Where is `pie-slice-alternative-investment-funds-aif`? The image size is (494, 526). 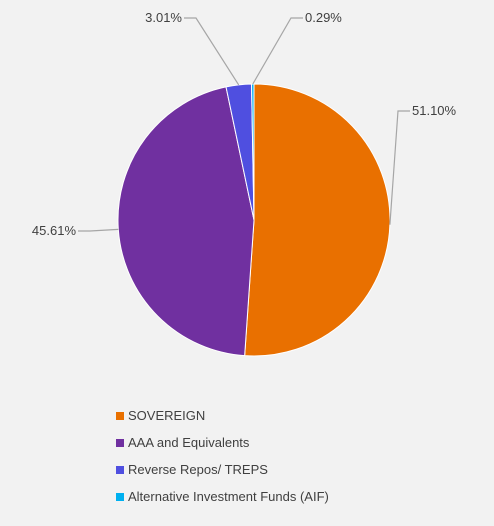
pie-slice-alternative-investment-funds-aif is located at coordinates (253, 152).